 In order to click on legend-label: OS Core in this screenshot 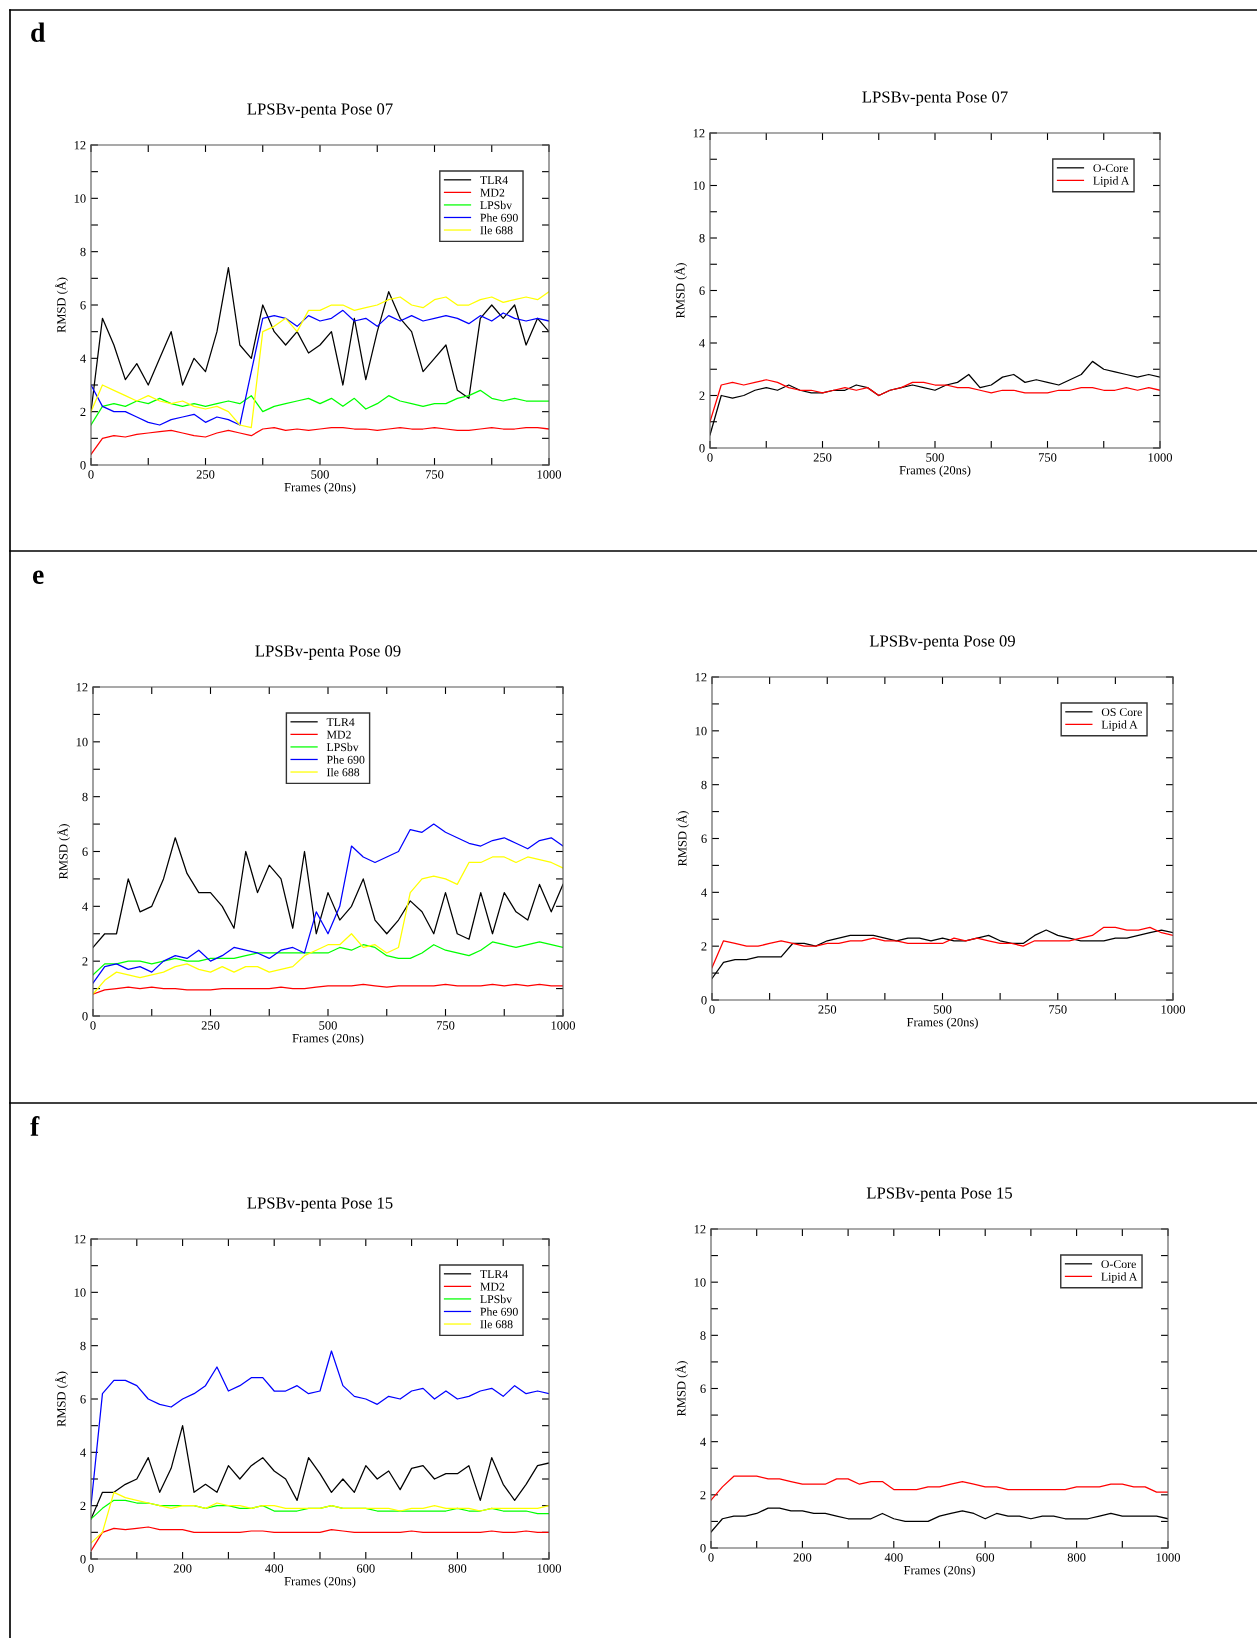, I will do `click(1121, 712)`.